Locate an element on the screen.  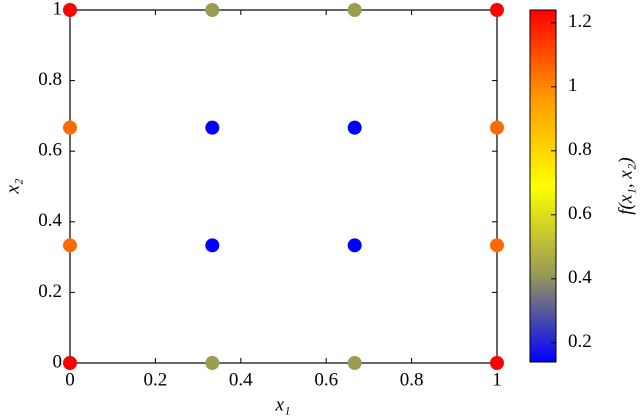
x-axis-label: x₁ is located at coordinates (282, 404).